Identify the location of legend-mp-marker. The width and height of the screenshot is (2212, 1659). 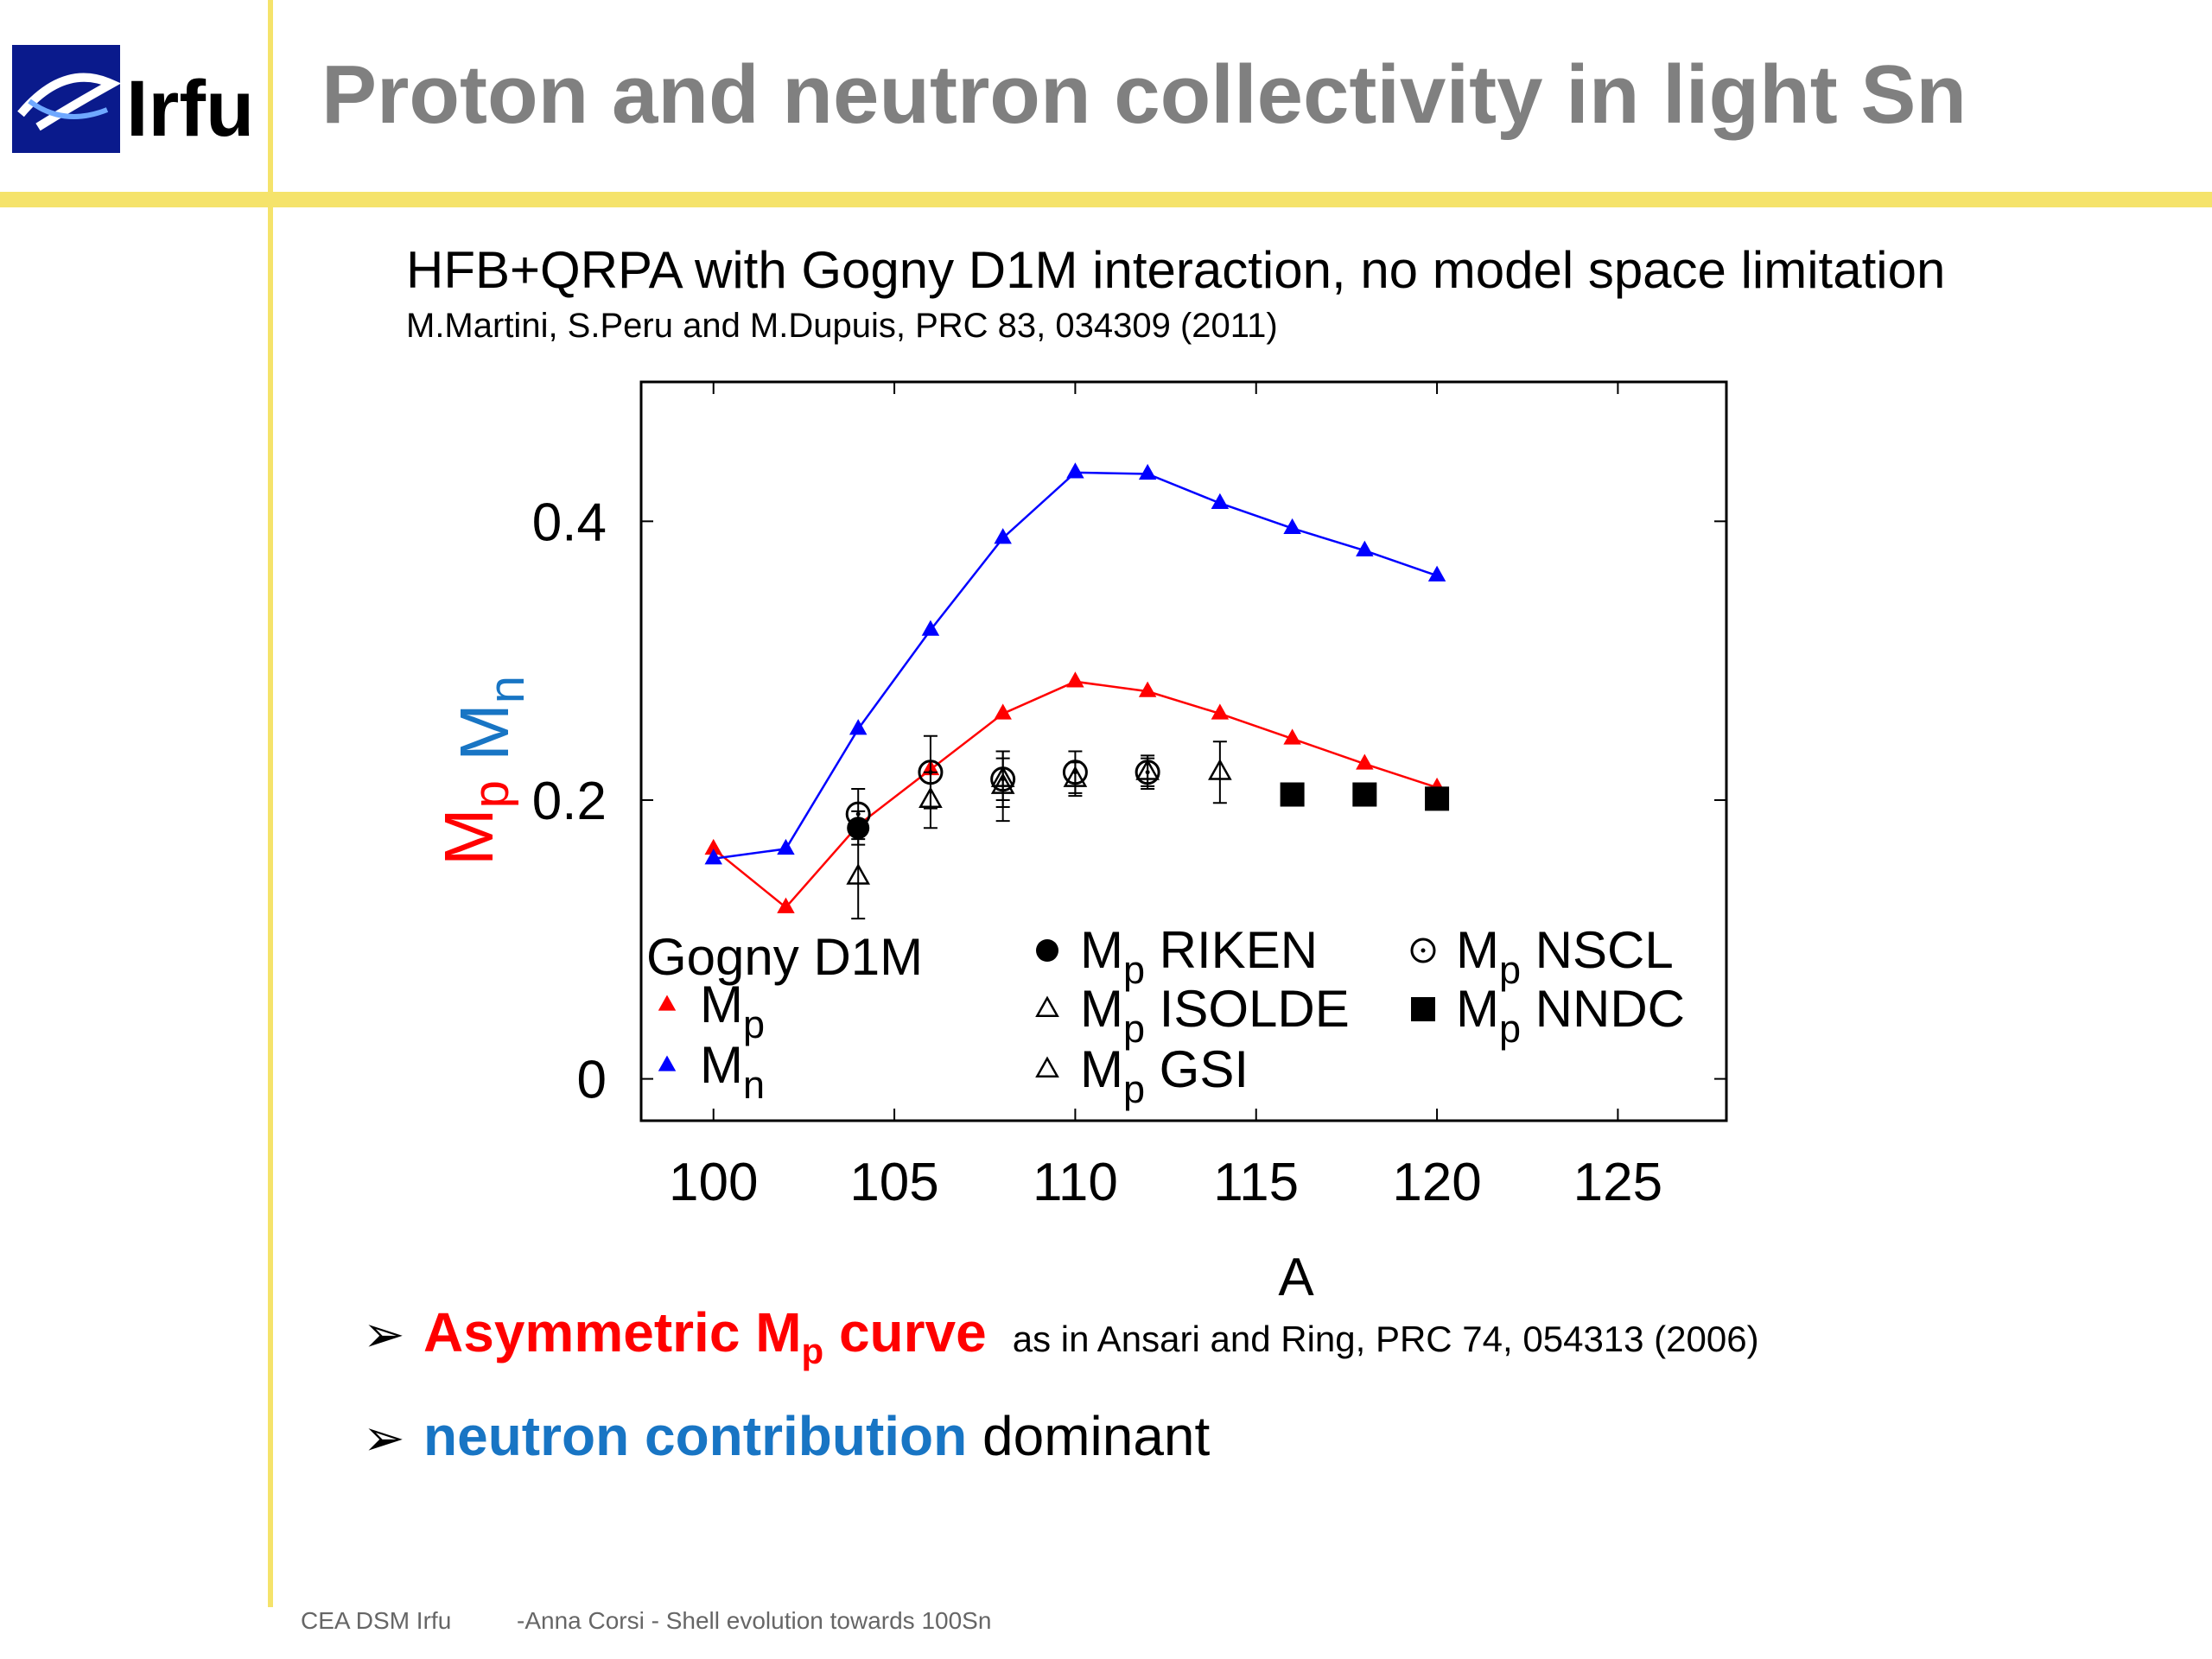
(667, 1003).